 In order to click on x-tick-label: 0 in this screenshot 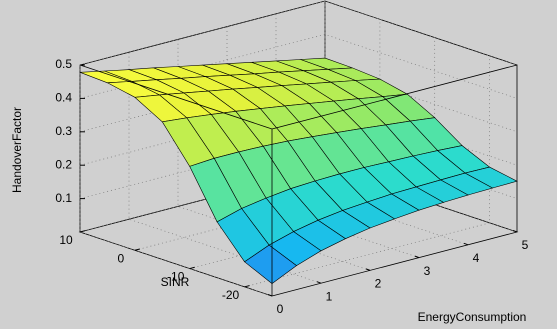, I will do `click(280, 309)`.